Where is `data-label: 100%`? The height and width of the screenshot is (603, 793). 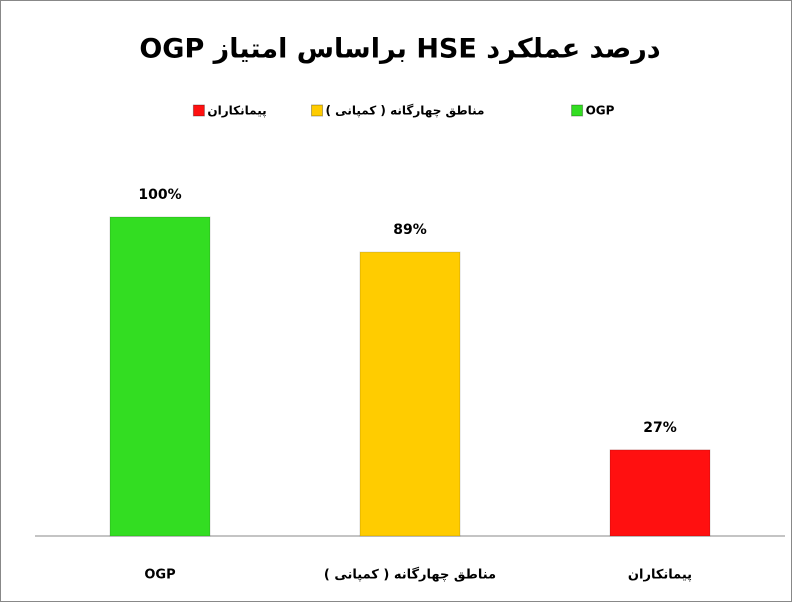 data-label: 100% is located at coordinates (159, 195).